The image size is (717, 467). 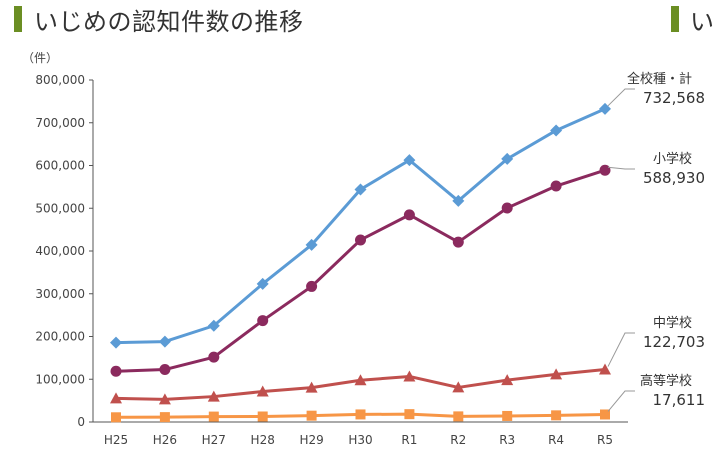 I want to click on y-tick-label: 600,000, so click(x=60, y=166).